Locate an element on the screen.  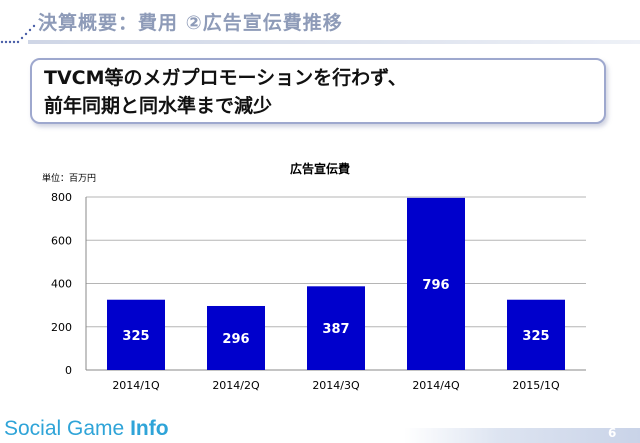
header-rule is located at coordinates (334, 42).